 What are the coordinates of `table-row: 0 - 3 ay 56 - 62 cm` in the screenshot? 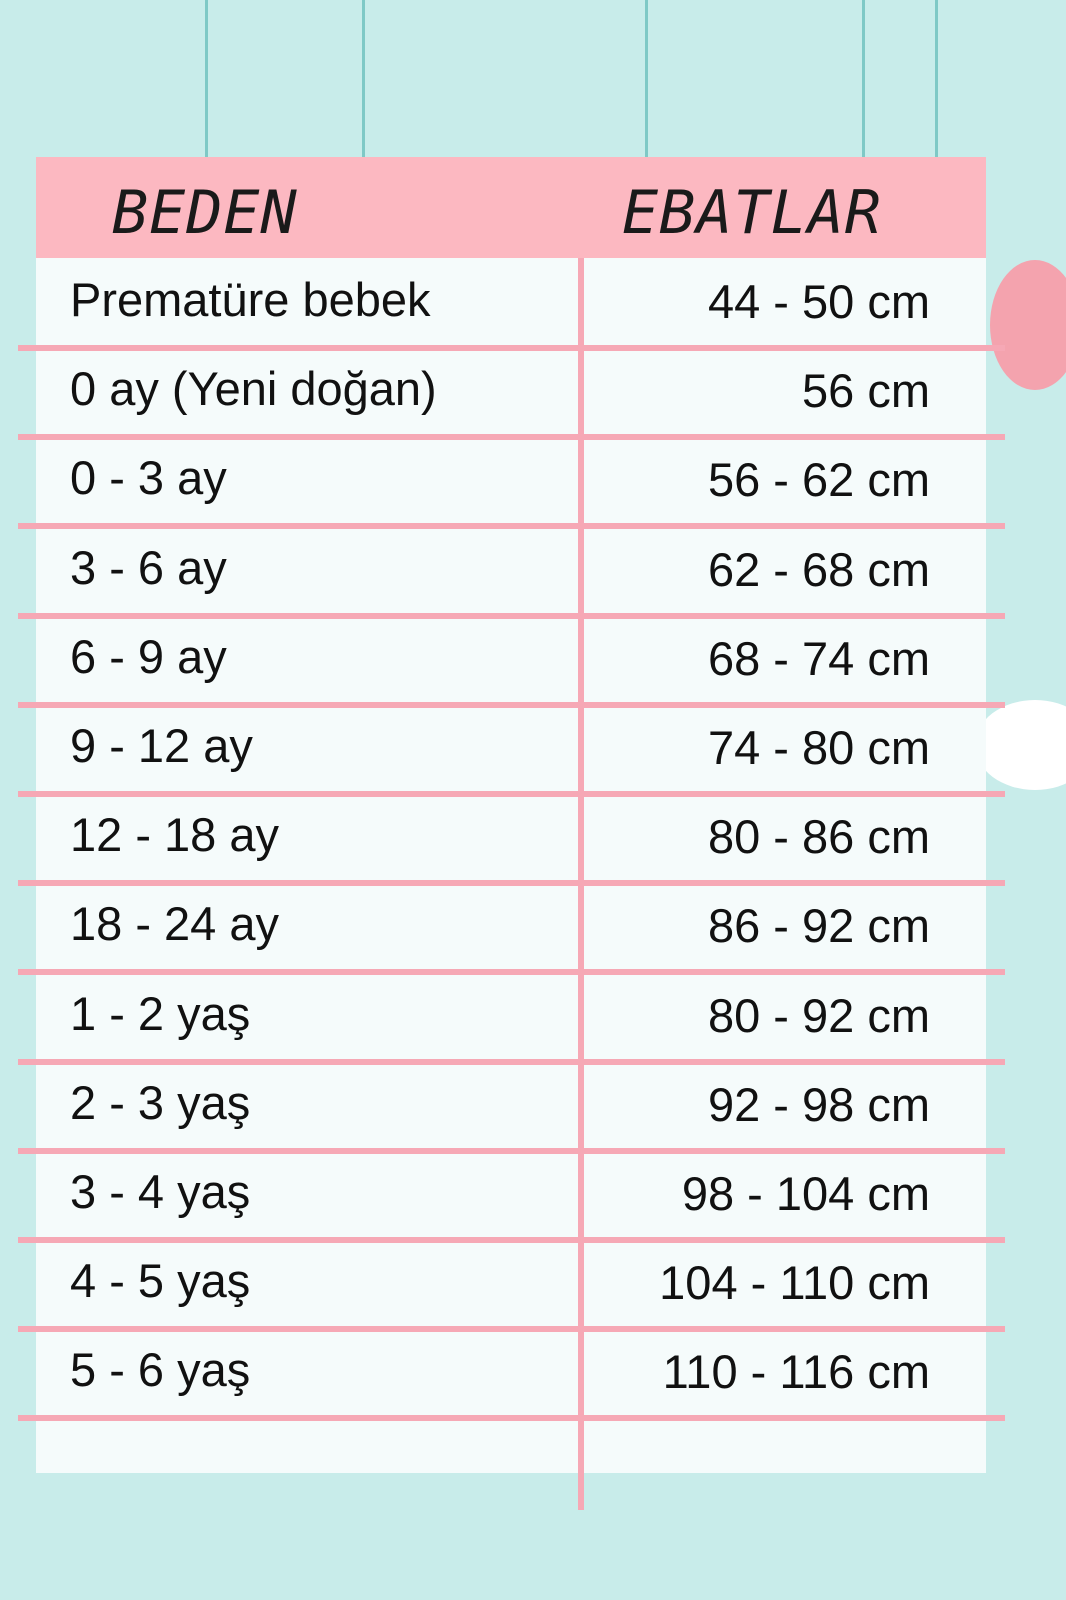 It's located at (533, 480).